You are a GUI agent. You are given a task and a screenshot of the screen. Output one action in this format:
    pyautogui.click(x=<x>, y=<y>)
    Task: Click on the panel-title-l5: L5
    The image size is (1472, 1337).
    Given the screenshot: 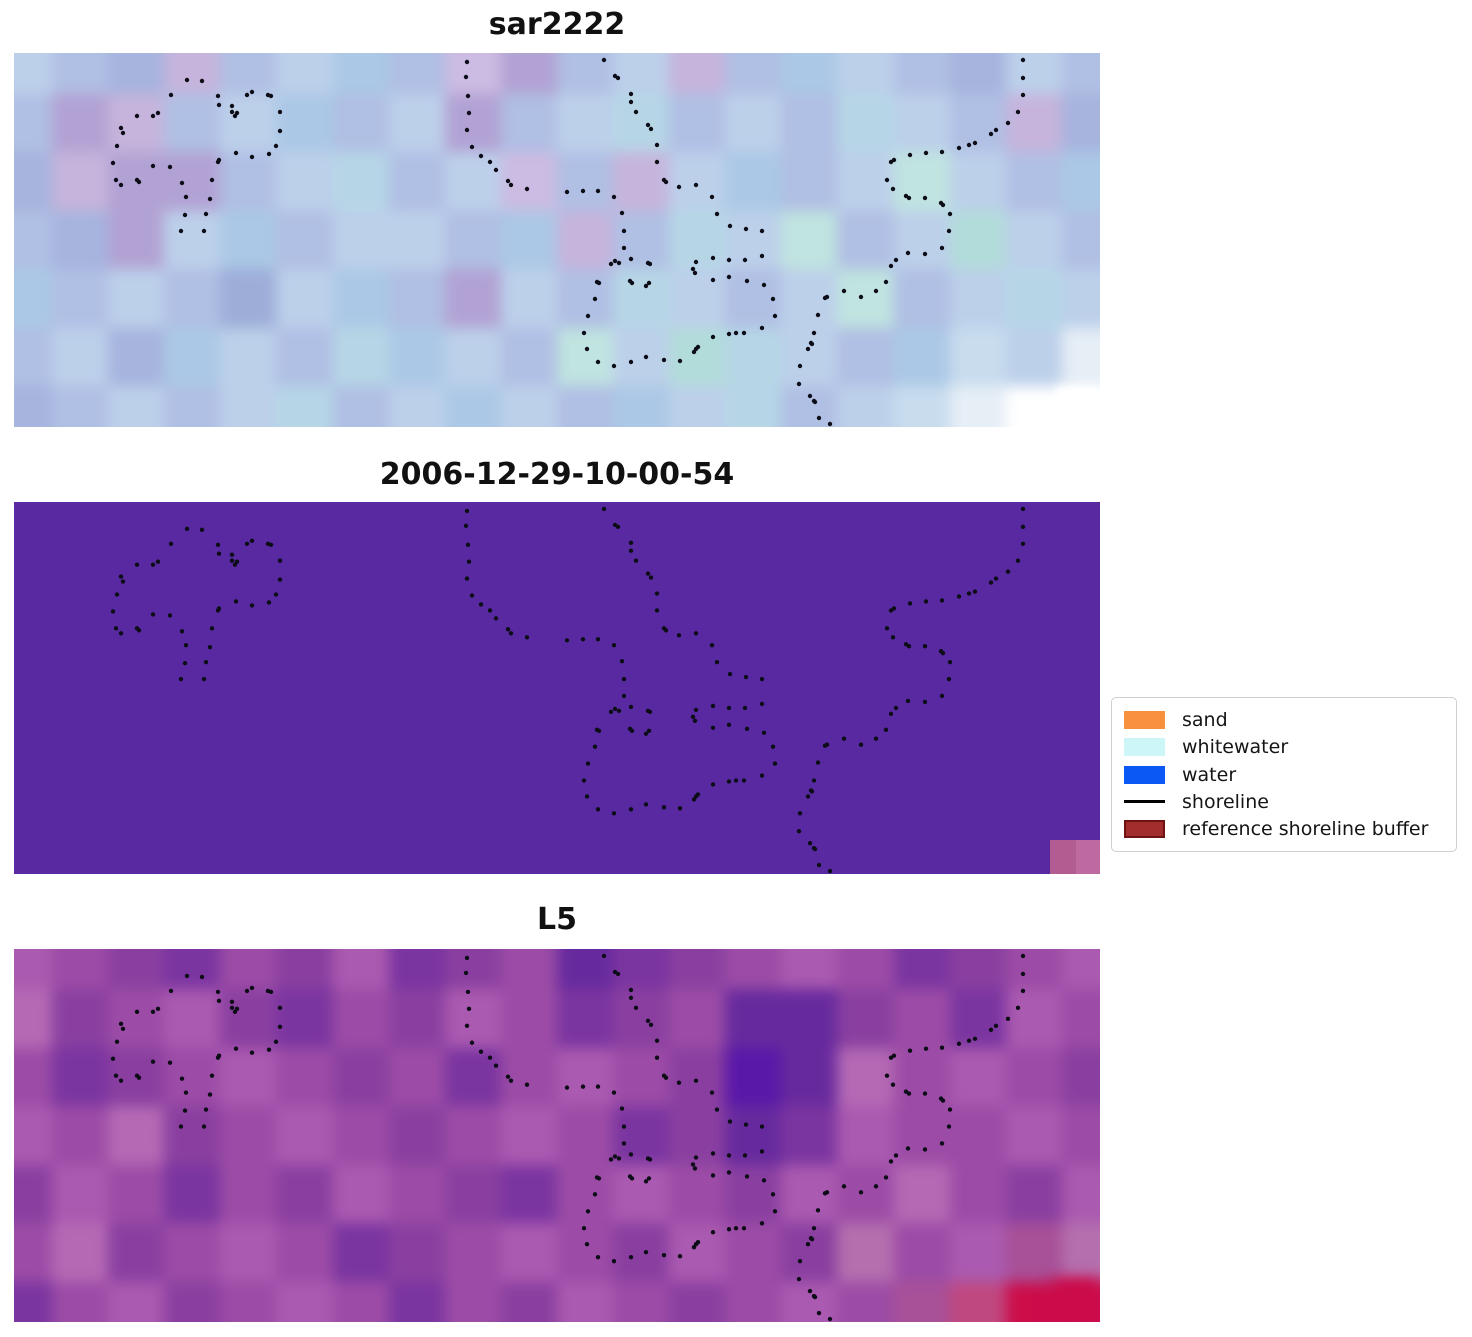 What is the action you would take?
    pyautogui.click(x=557, y=919)
    